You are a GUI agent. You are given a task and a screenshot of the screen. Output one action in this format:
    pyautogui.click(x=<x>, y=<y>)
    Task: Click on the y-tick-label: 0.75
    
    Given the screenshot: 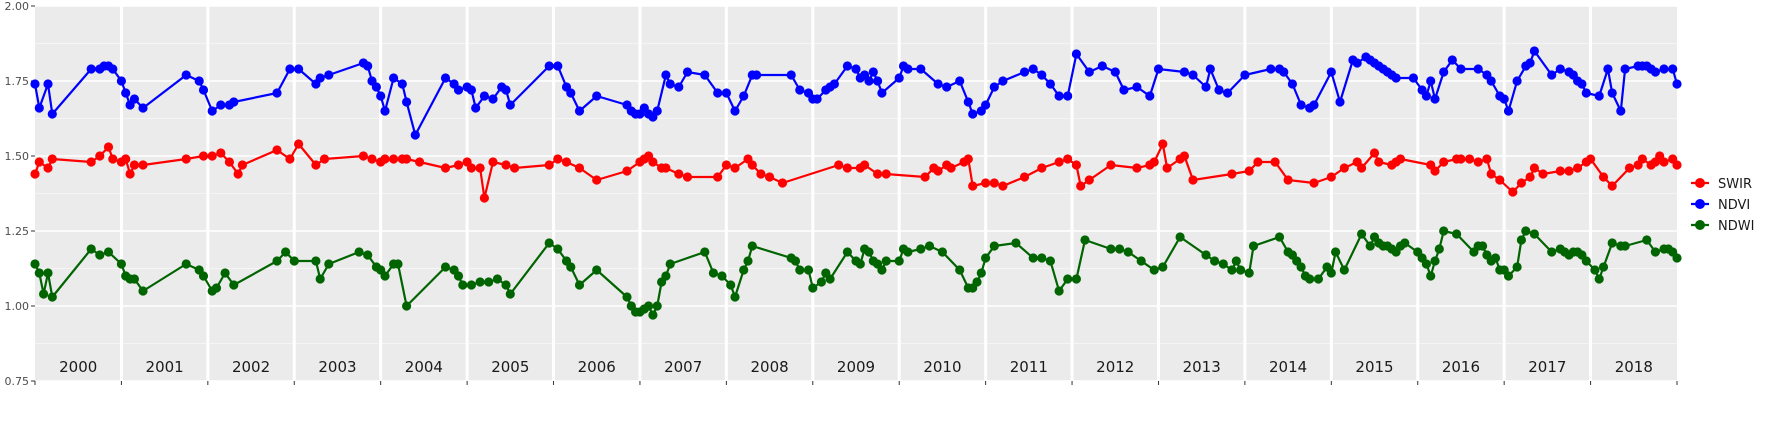 What is the action you would take?
    pyautogui.click(x=17, y=381)
    